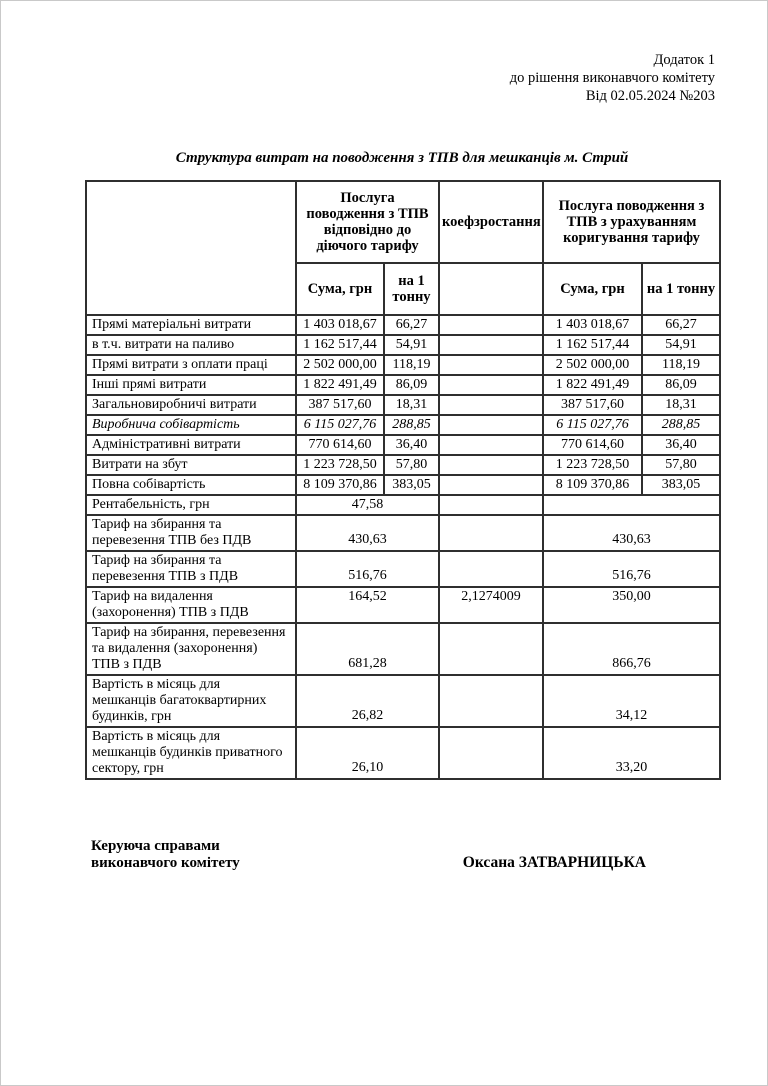 This screenshot has height=1086, width=768. I want to click on row-label: Виробнича собівартість, so click(191, 425).